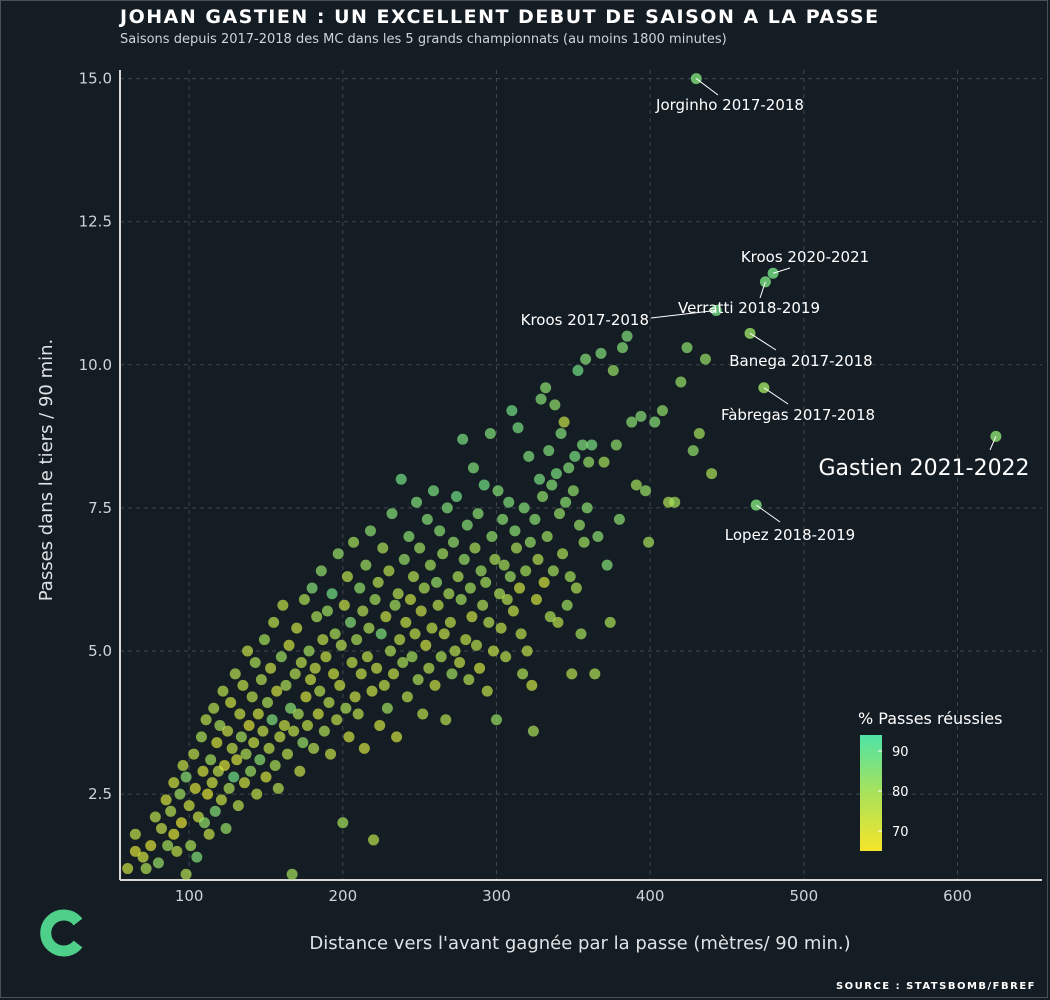 Image resolution: width=1050 pixels, height=1000 pixels. What do you see at coordinates (900, 832) in the screenshot?
I see `colorbar-tick-label: 70` at bounding box center [900, 832].